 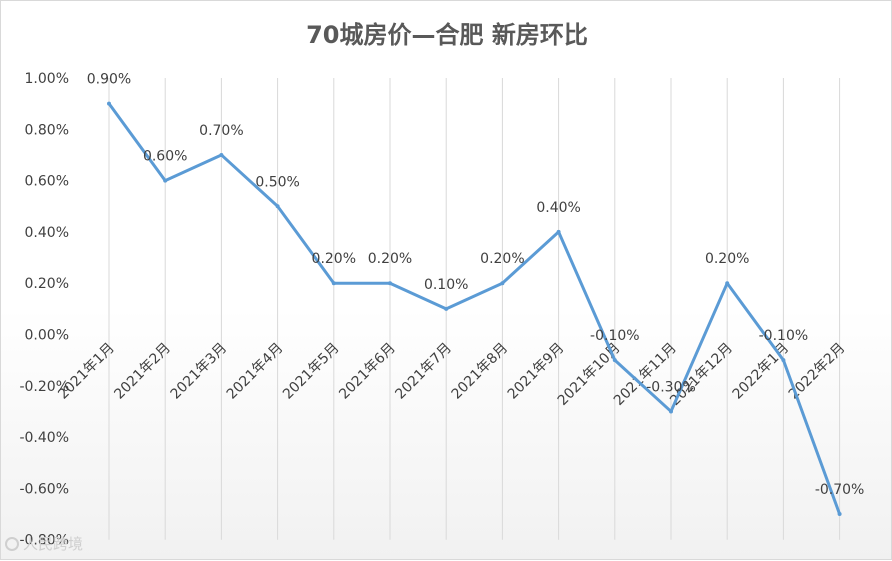 What do you see at coordinates (221, 131) in the screenshot?
I see `data-label: 0.70%` at bounding box center [221, 131].